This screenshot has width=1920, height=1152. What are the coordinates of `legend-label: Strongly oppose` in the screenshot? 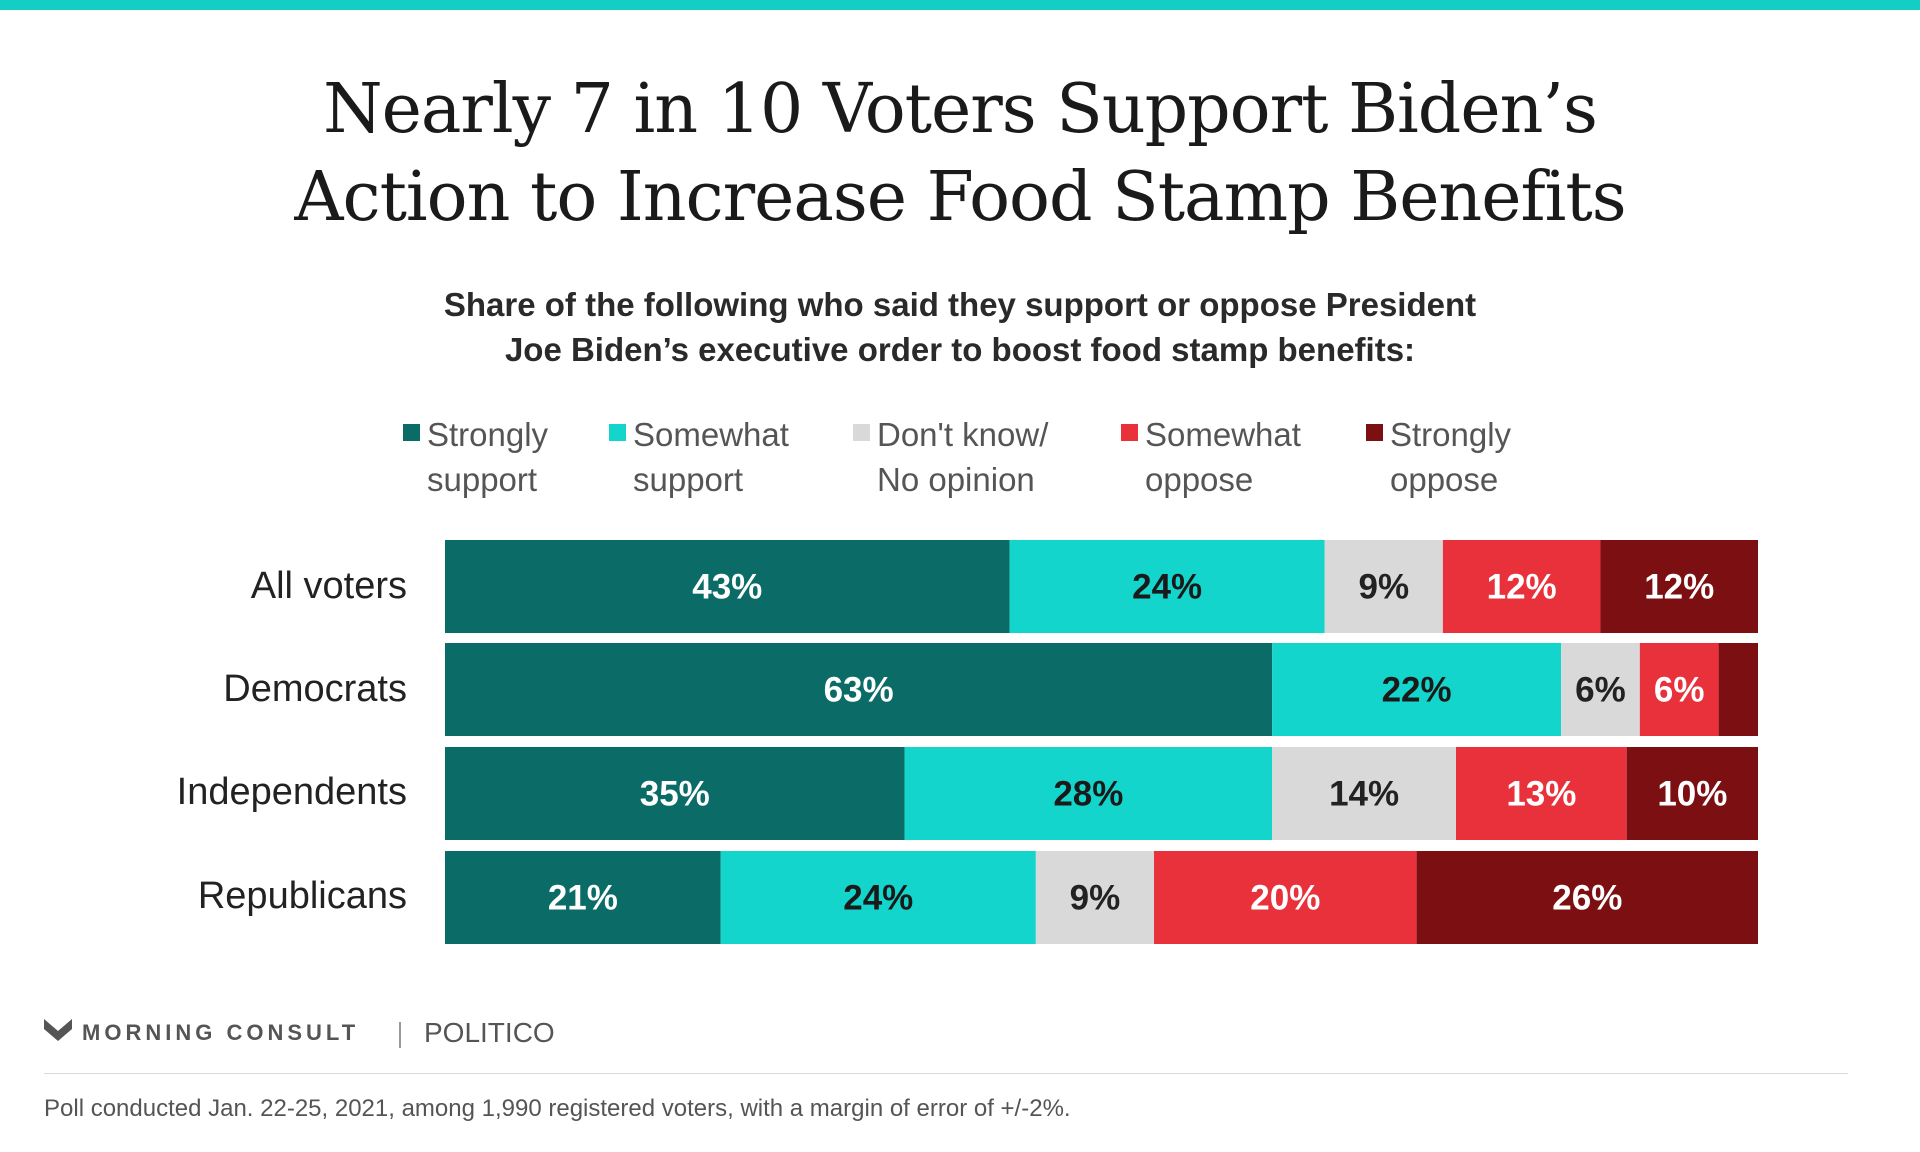 It's located at (1450, 457).